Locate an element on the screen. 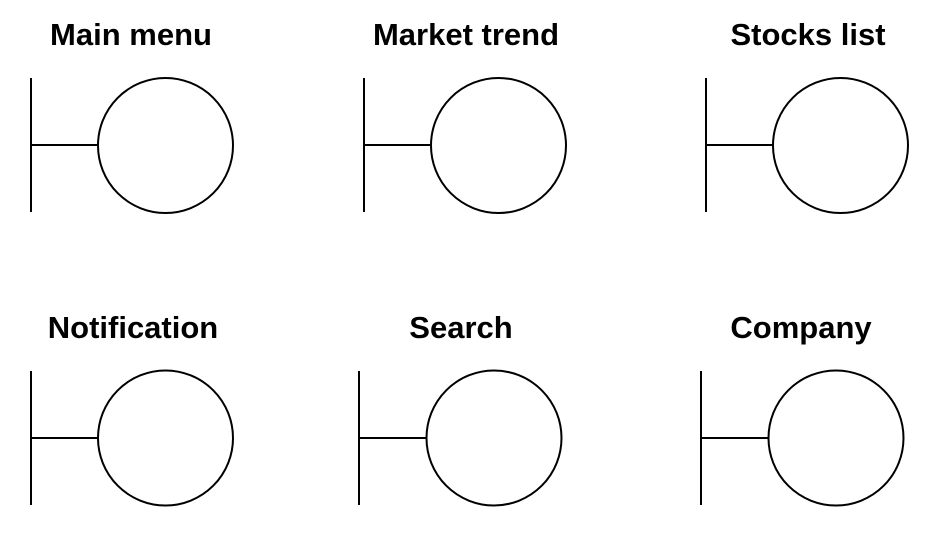 This screenshot has height=553, width=940. boundary-notification: Notification is located at coordinates (132, 408).